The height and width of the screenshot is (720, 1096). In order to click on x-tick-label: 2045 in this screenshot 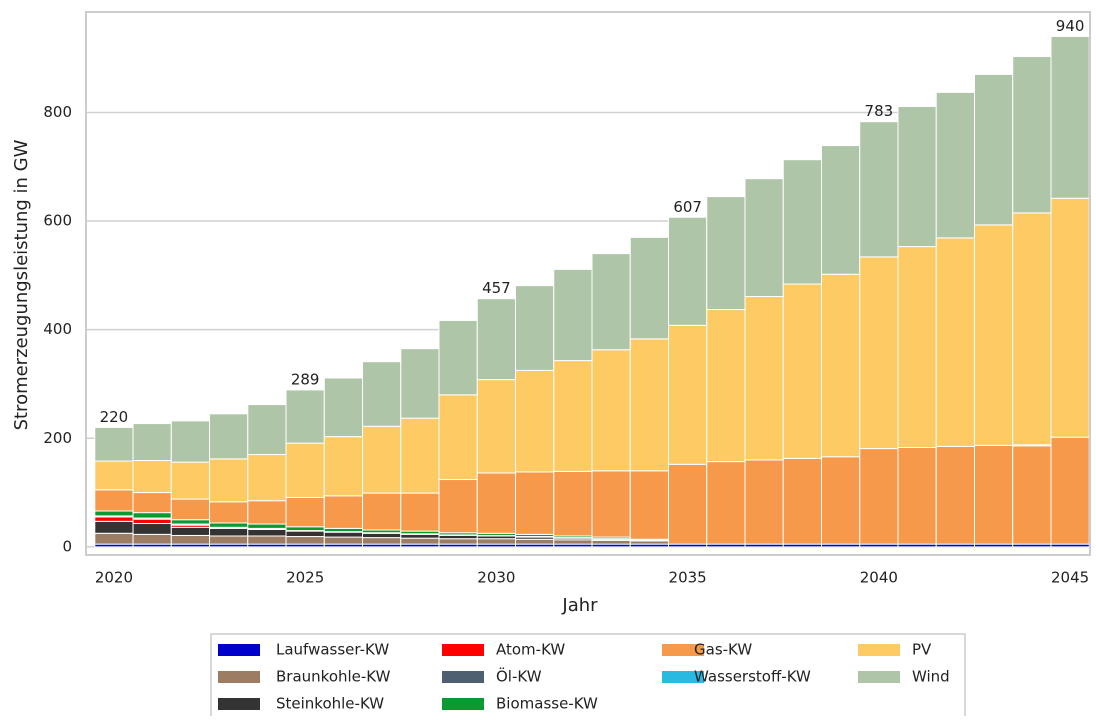, I will do `click(1070, 578)`.